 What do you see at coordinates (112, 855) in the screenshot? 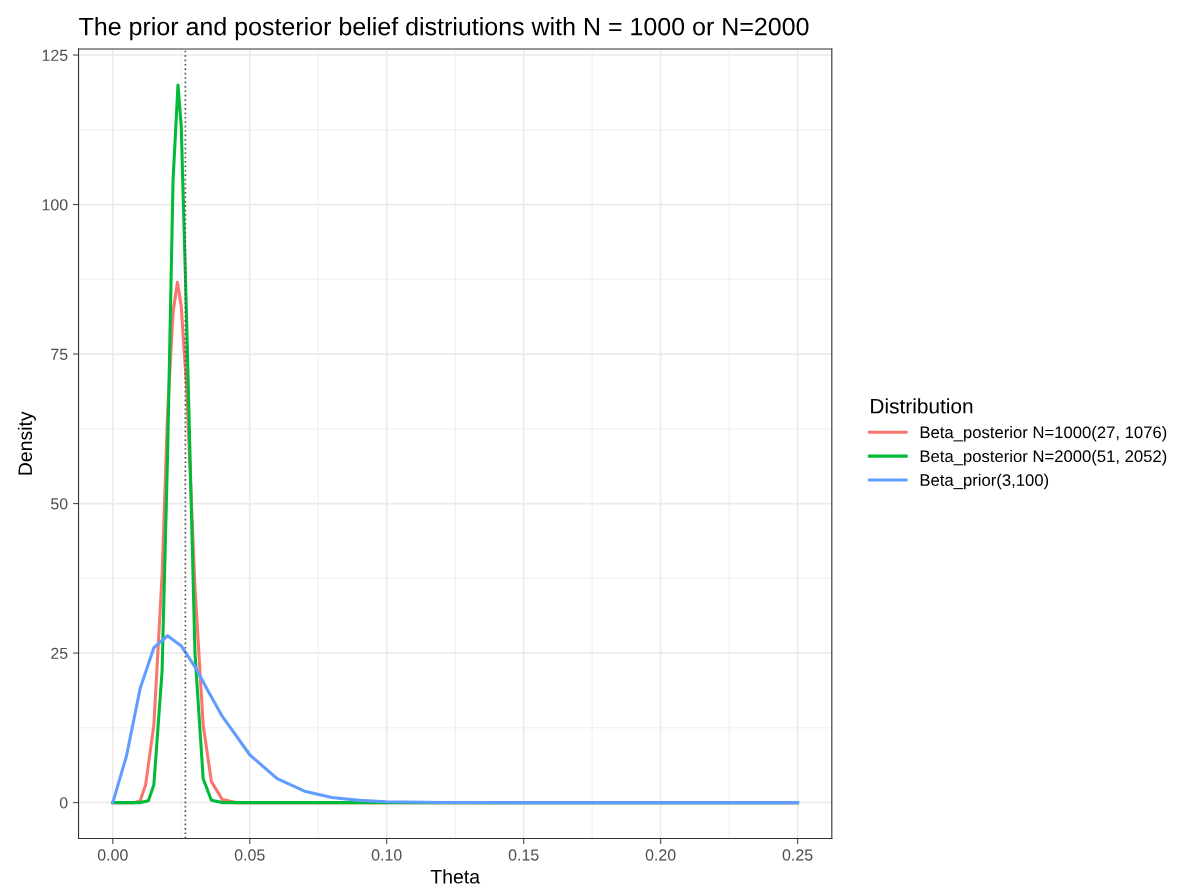
I see `x-tick-label: 0.00` at bounding box center [112, 855].